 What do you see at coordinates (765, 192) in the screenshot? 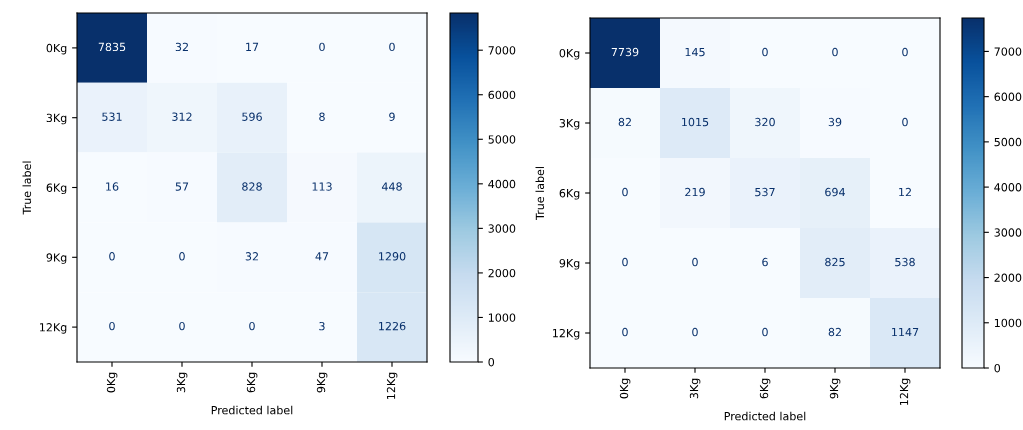
I see `data-label: 537` at bounding box center [765, 192].